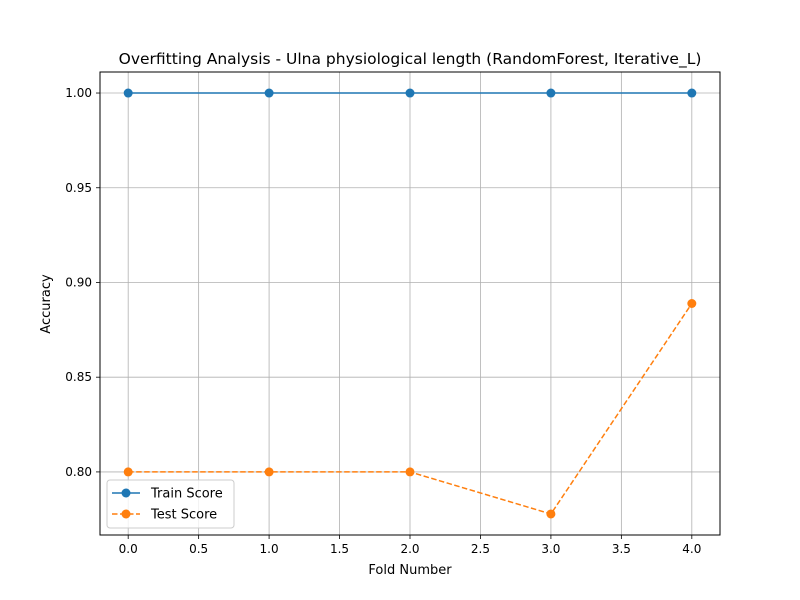 This screenshot has width=800, height=600. I want to click on legend-item-test-score: Test Score, so click(164, 515).